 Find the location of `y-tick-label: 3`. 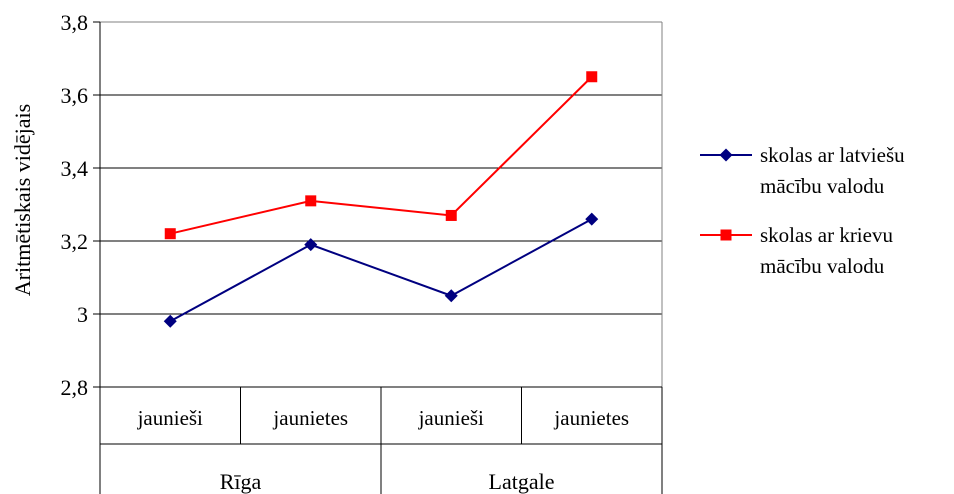

y-tick-label: 3 is located at coordinates (82, 314).